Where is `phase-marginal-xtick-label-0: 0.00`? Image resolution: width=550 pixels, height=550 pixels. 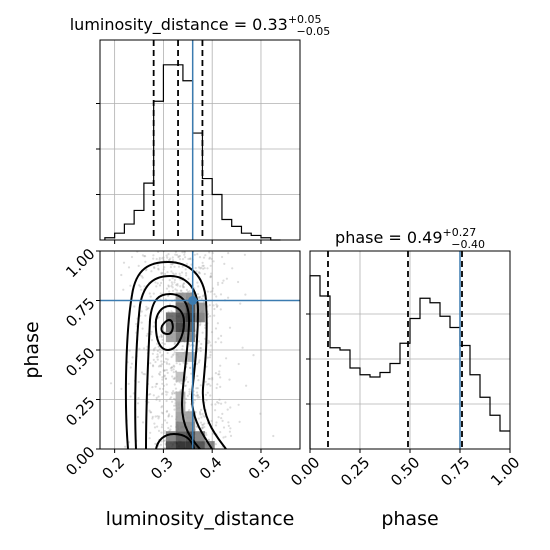 phase-marginal-xtick-label-0: 0.00 is located at coordinates (305, 471).